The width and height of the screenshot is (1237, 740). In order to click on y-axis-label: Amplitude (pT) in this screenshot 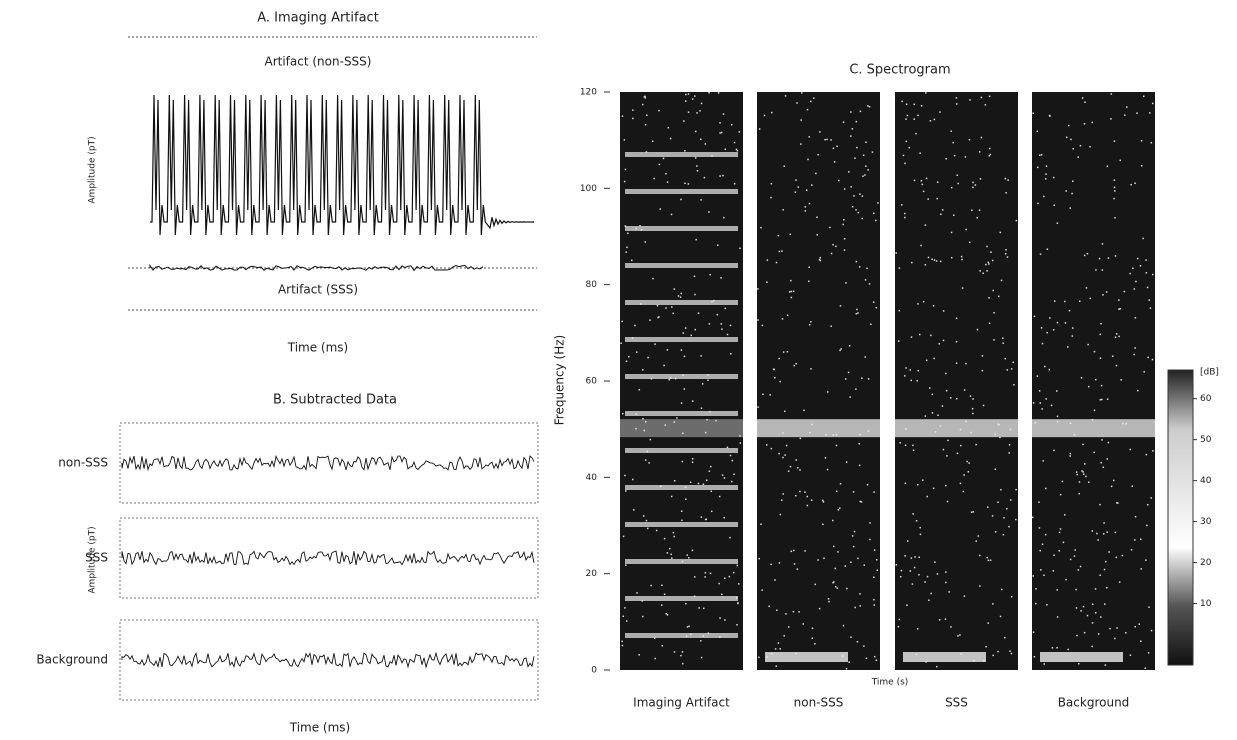, I will do `click(93, 559)`.